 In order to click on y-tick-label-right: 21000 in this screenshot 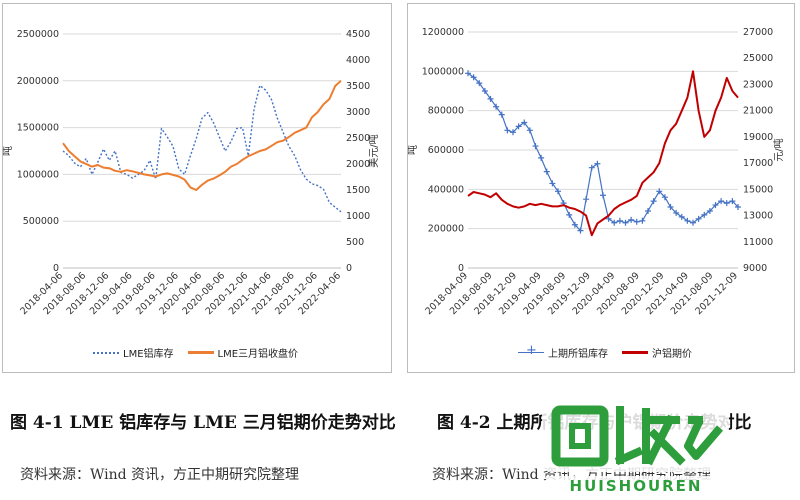, I will do `click(758, 111)`.